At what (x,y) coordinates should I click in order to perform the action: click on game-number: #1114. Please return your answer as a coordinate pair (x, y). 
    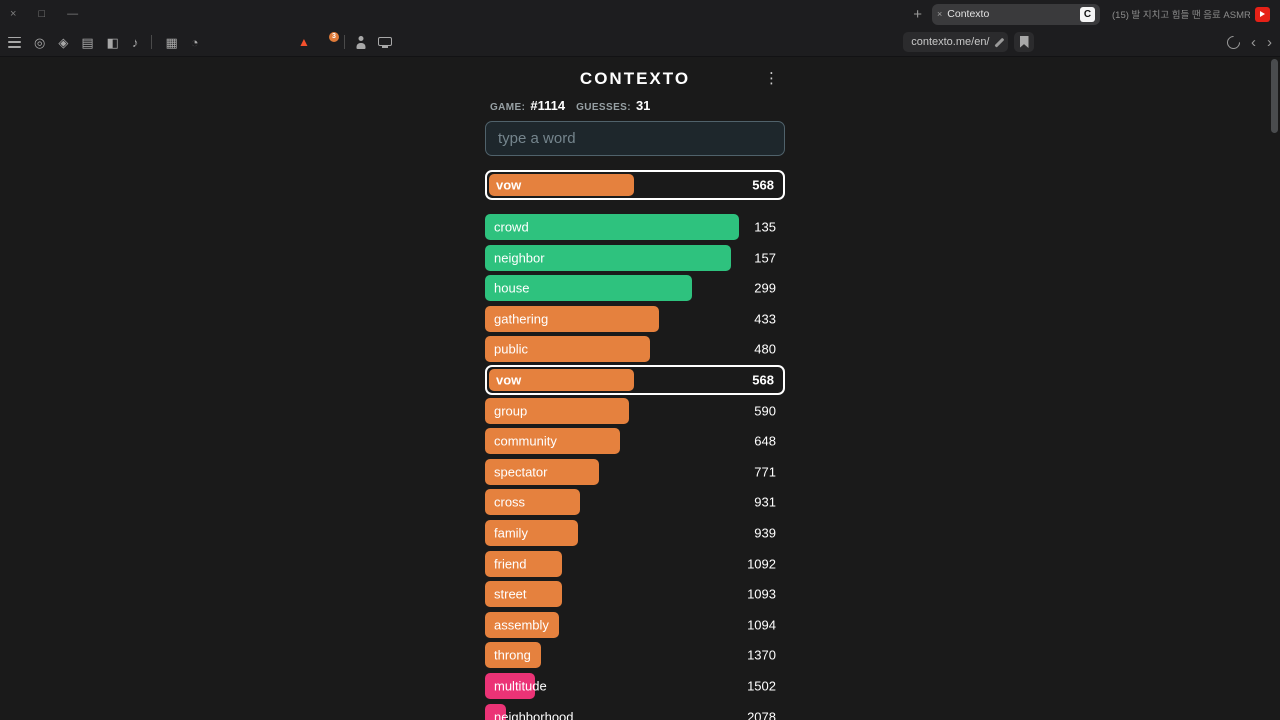
    Looking at the image, I should click on (548, 105).